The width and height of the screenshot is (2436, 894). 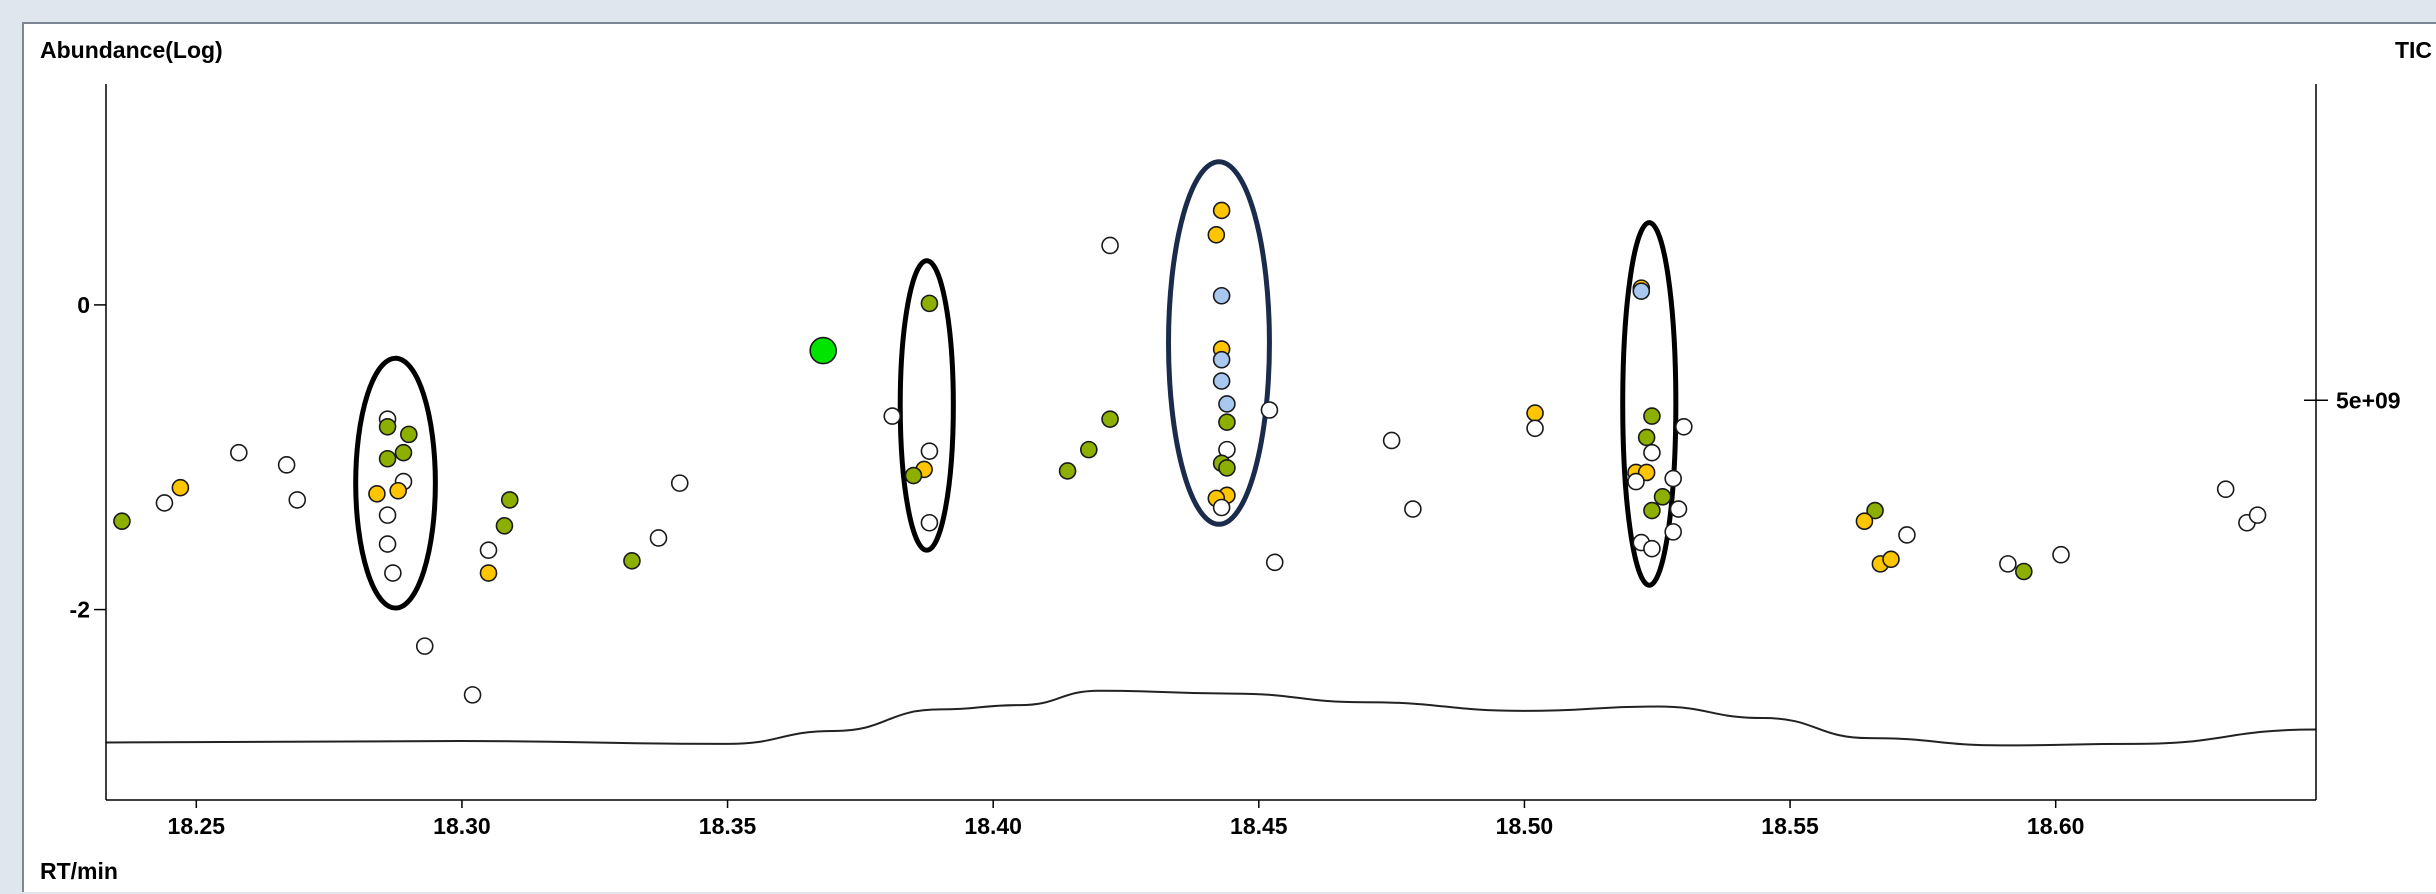 I want to click on tic-line, so click(x=1211, y=718).